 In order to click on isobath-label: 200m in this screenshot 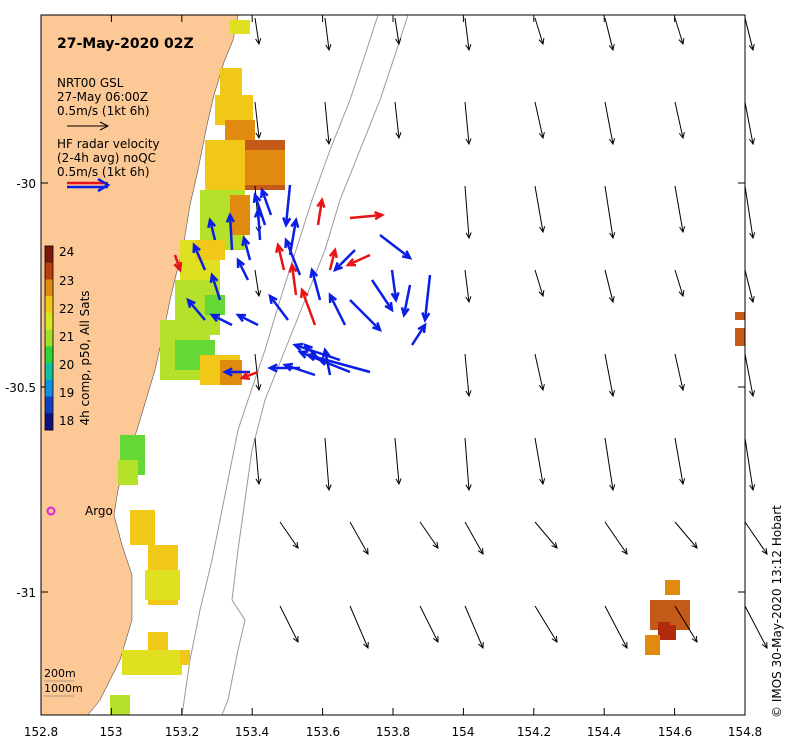, I will do `click(60, 673)`.